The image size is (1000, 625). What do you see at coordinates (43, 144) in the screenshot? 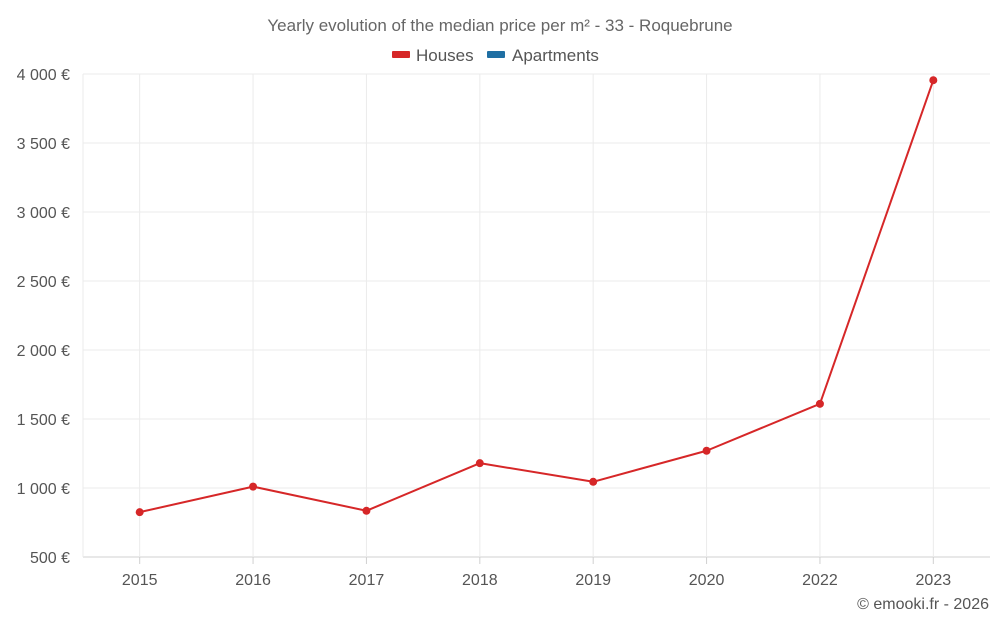
I see `y-tick-label: 3 500 €` at bounding box center [43, 144].